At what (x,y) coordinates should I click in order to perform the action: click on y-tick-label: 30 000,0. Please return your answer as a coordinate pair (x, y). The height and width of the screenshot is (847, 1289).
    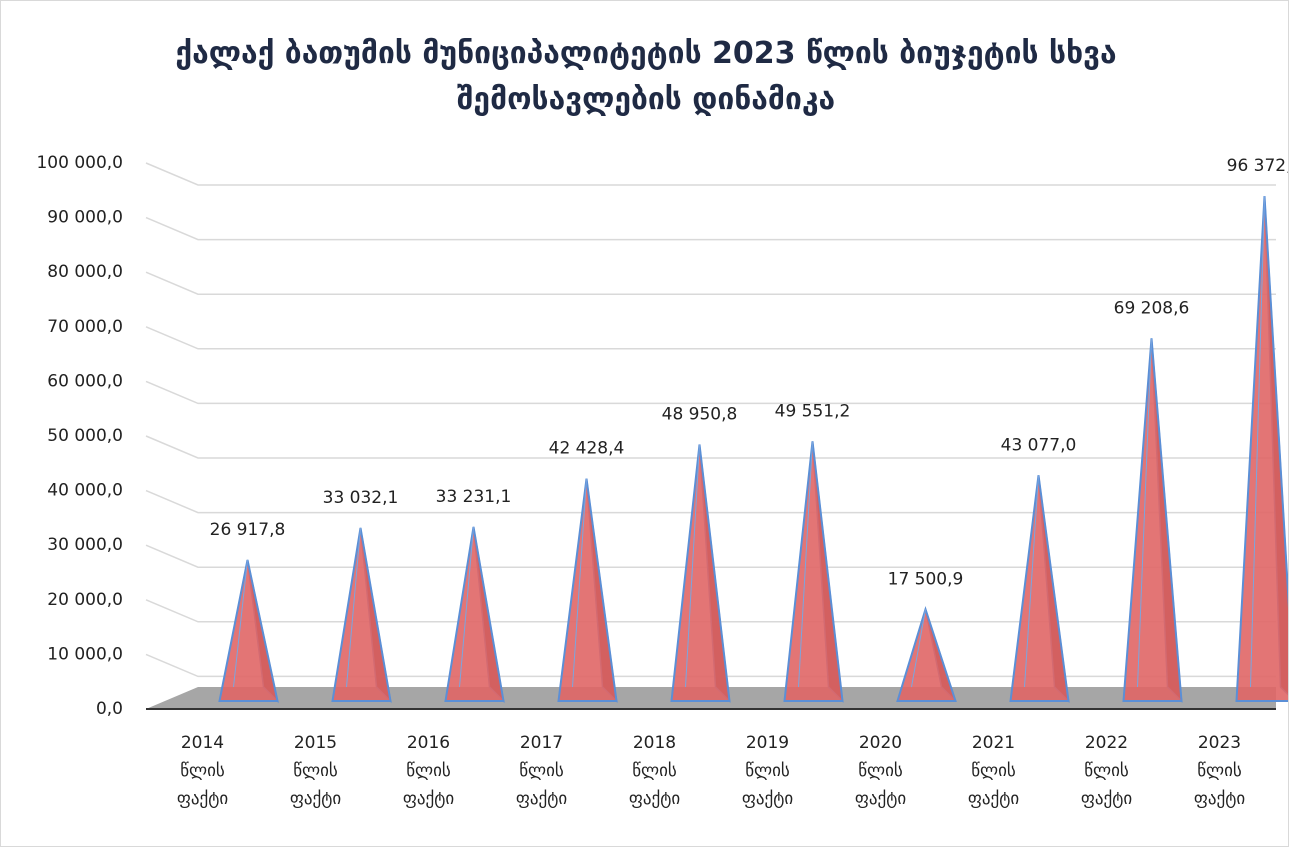
    Looking at the image, I should click on (85, 545).